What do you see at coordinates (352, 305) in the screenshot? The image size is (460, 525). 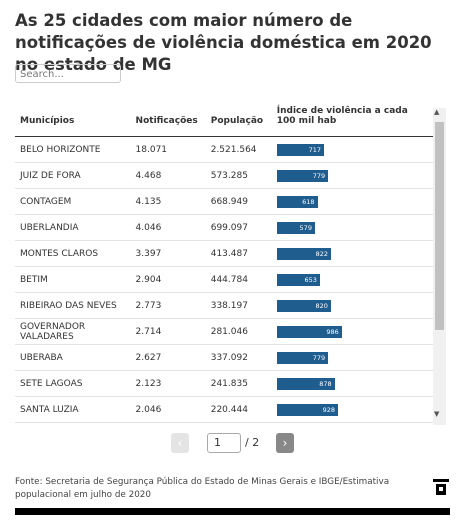 I see `bar-cell: 820` at bounding box center [352, 305].